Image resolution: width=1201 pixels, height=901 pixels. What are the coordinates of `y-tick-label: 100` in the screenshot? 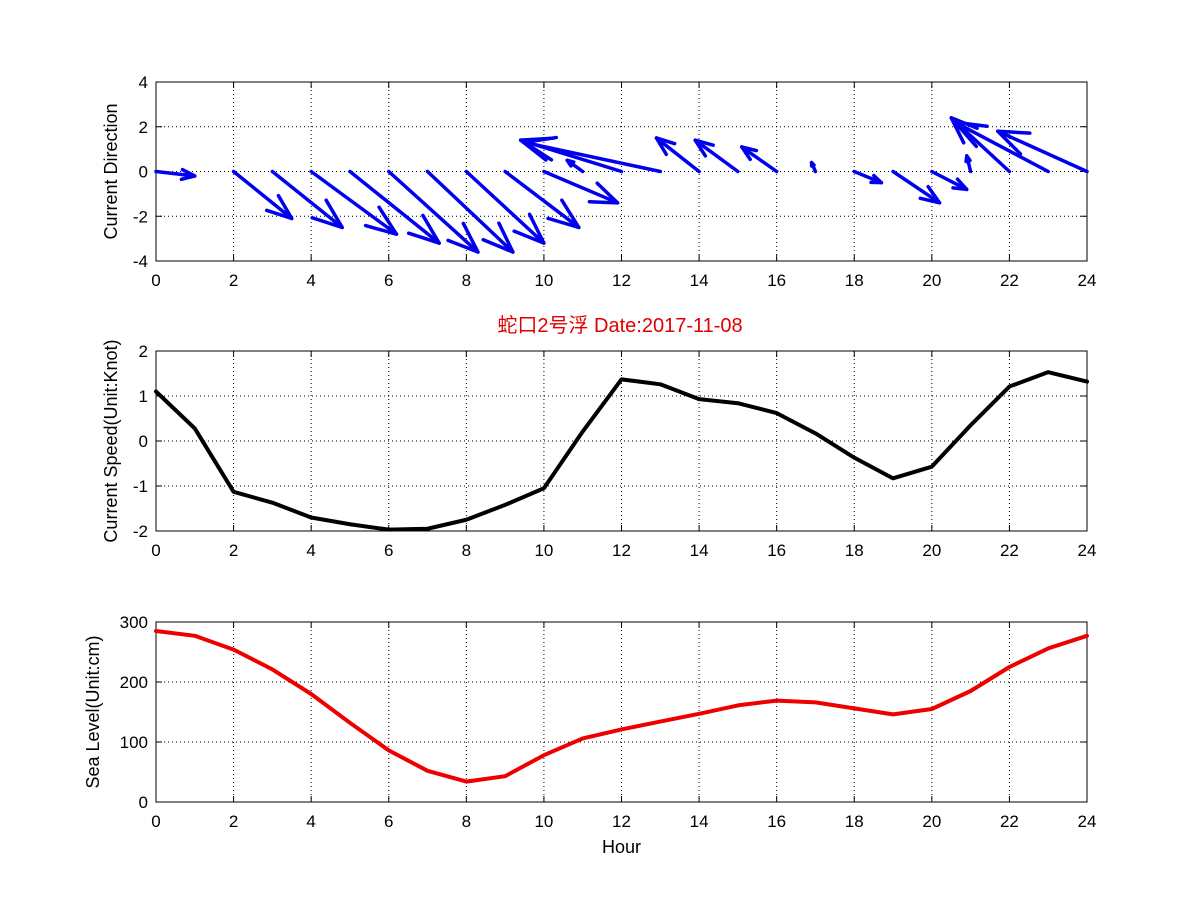 It's located at (134, 742).